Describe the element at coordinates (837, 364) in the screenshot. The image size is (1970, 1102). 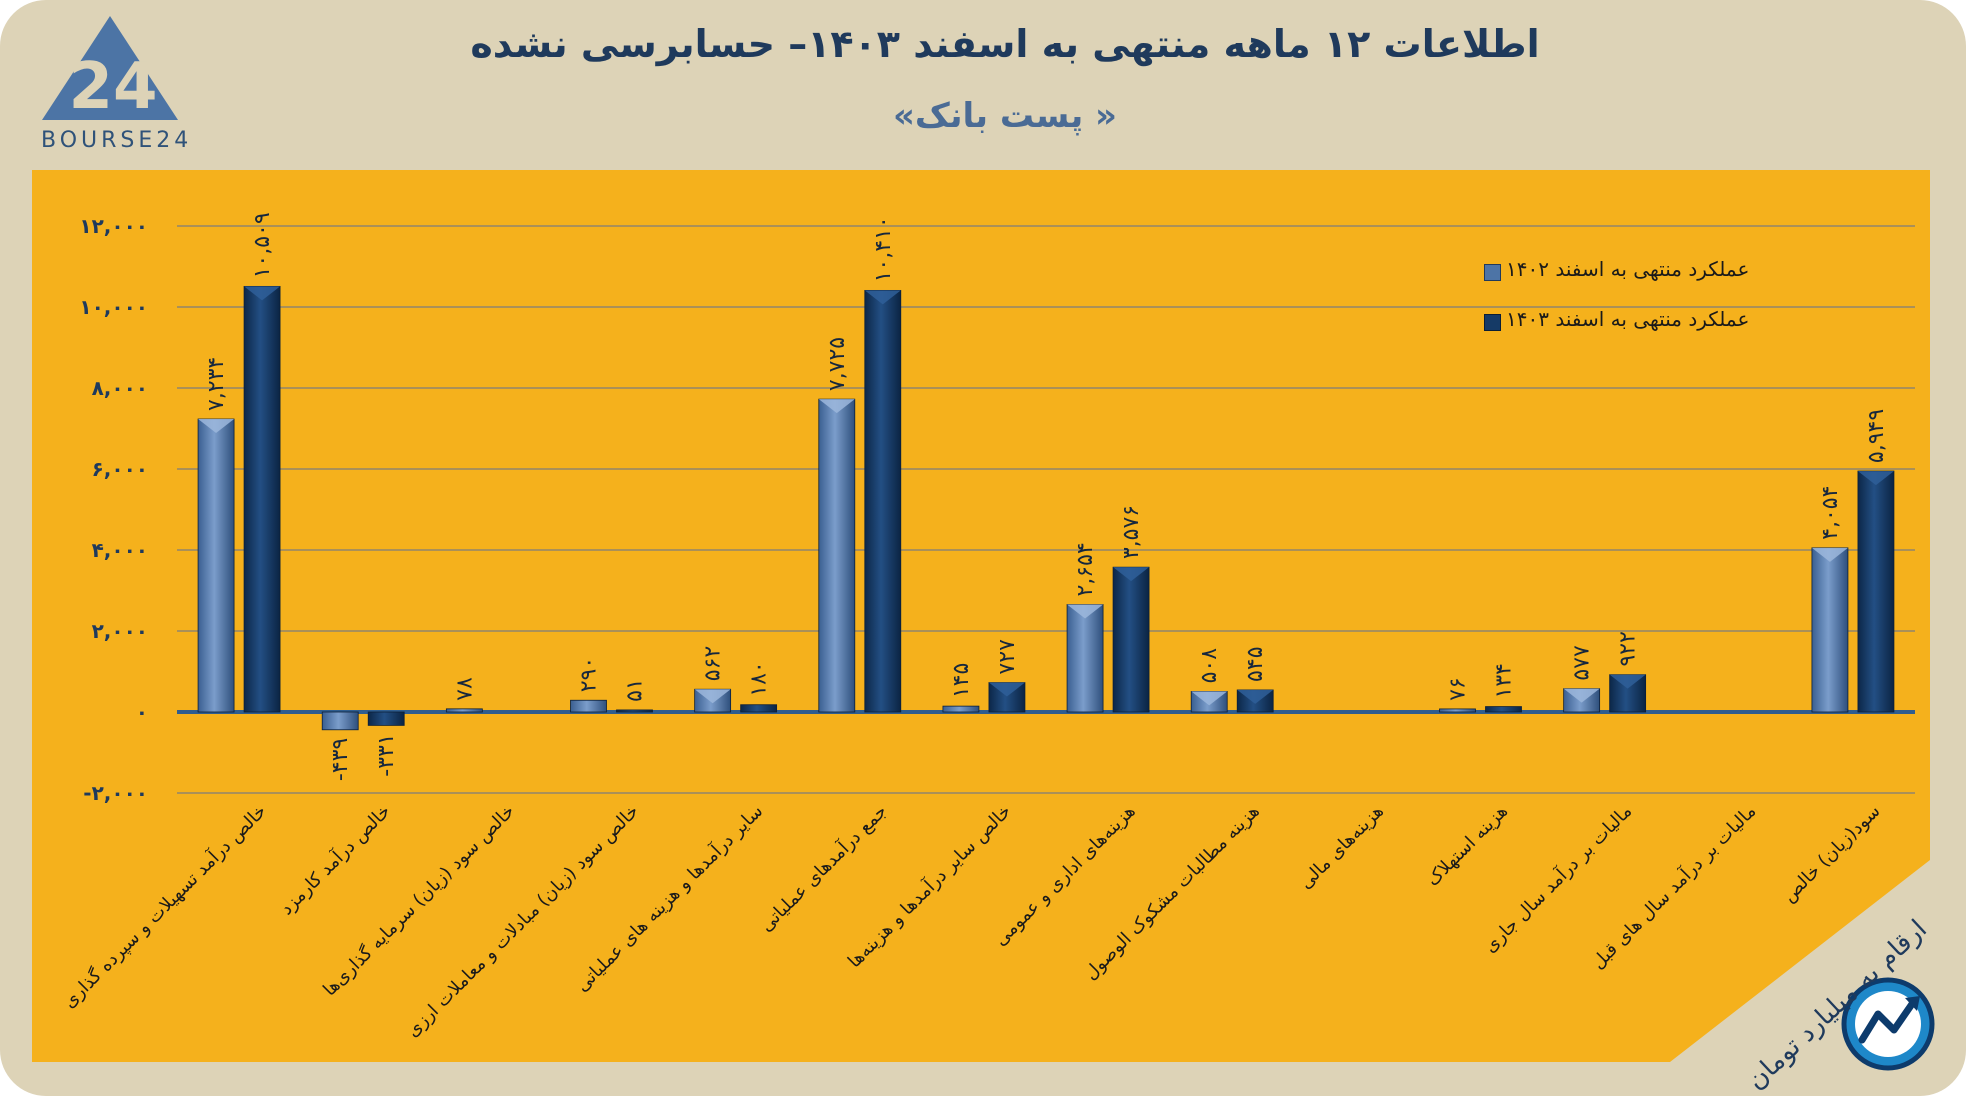
I see `data-label: ۷,۷۲۵` at that location.